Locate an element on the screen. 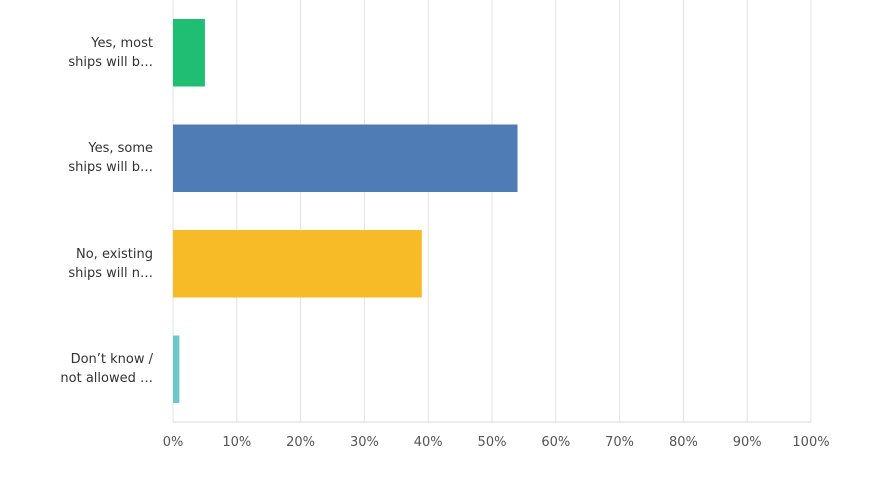  x-tick-label: 20% is located at coordinates (301, 442).